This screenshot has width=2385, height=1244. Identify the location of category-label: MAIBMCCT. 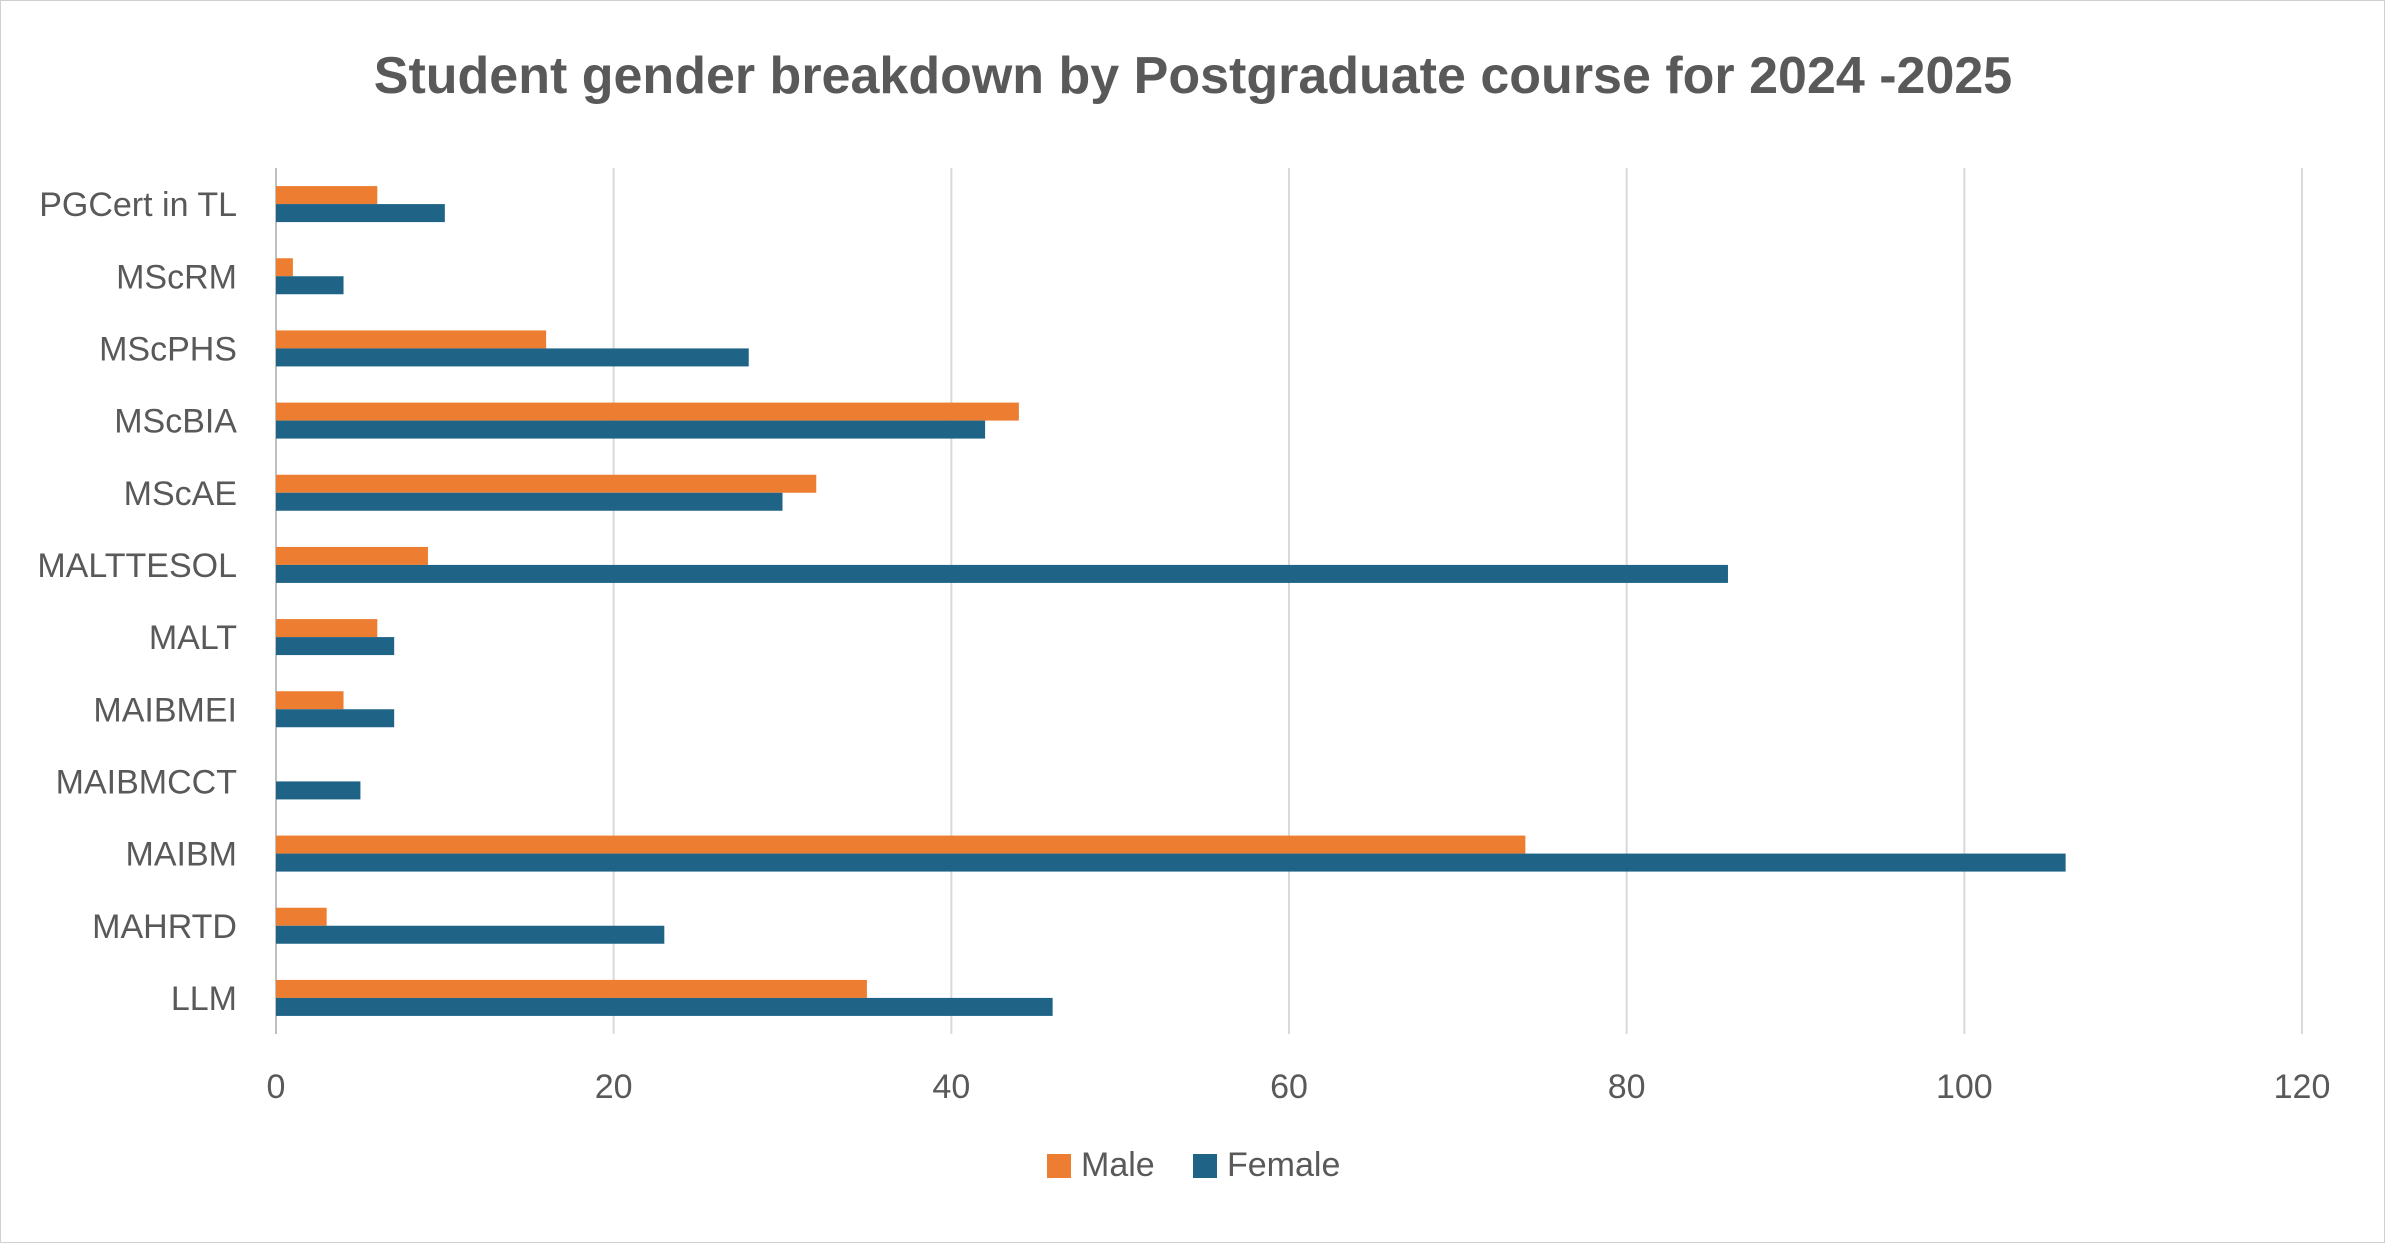
(146, 782).